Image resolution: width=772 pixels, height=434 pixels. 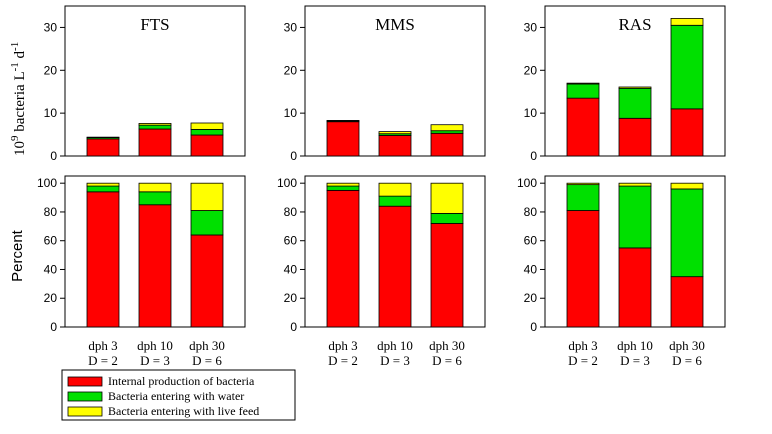 What do you see at coordinates (155, 142) in the screenshot?
I see `bar-fts-absolute-2-internal` at bounding box center [155, 142].